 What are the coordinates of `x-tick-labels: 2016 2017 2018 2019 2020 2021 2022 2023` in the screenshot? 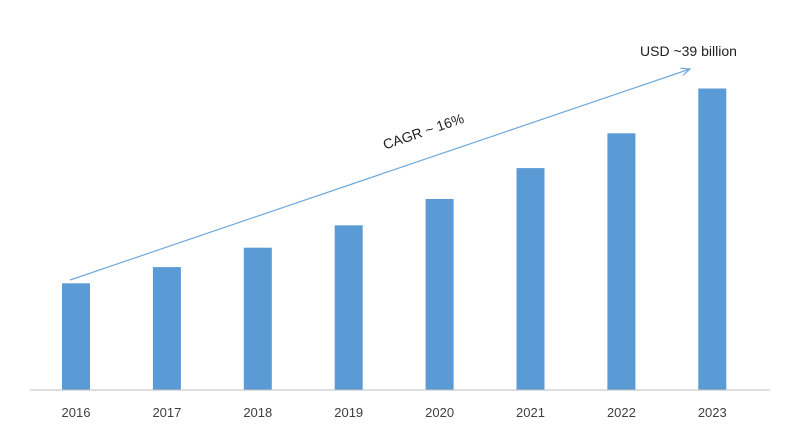 It's located at (394, 412).